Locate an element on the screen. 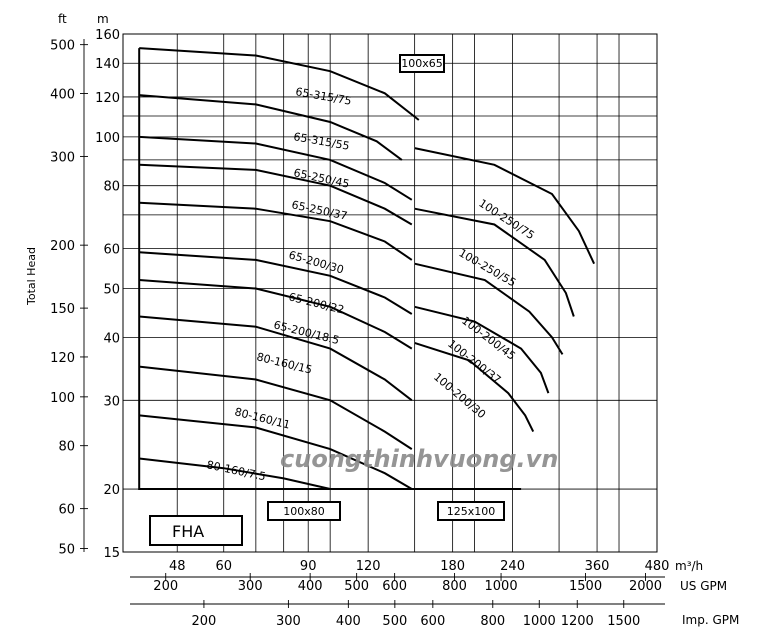 The image size is (760, 635). y-tick-label-m: 100 is located at coordinates (107, 138).